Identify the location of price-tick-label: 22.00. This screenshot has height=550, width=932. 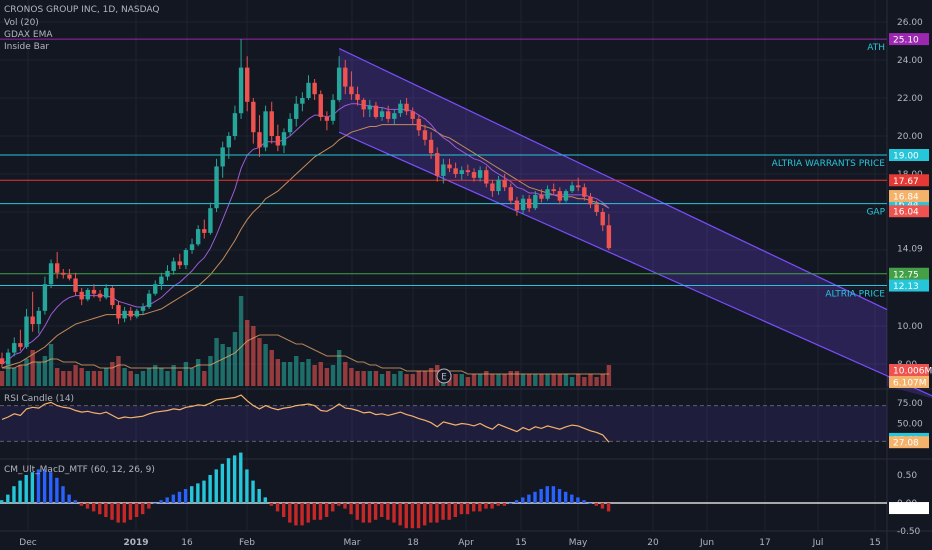
(910, 99).